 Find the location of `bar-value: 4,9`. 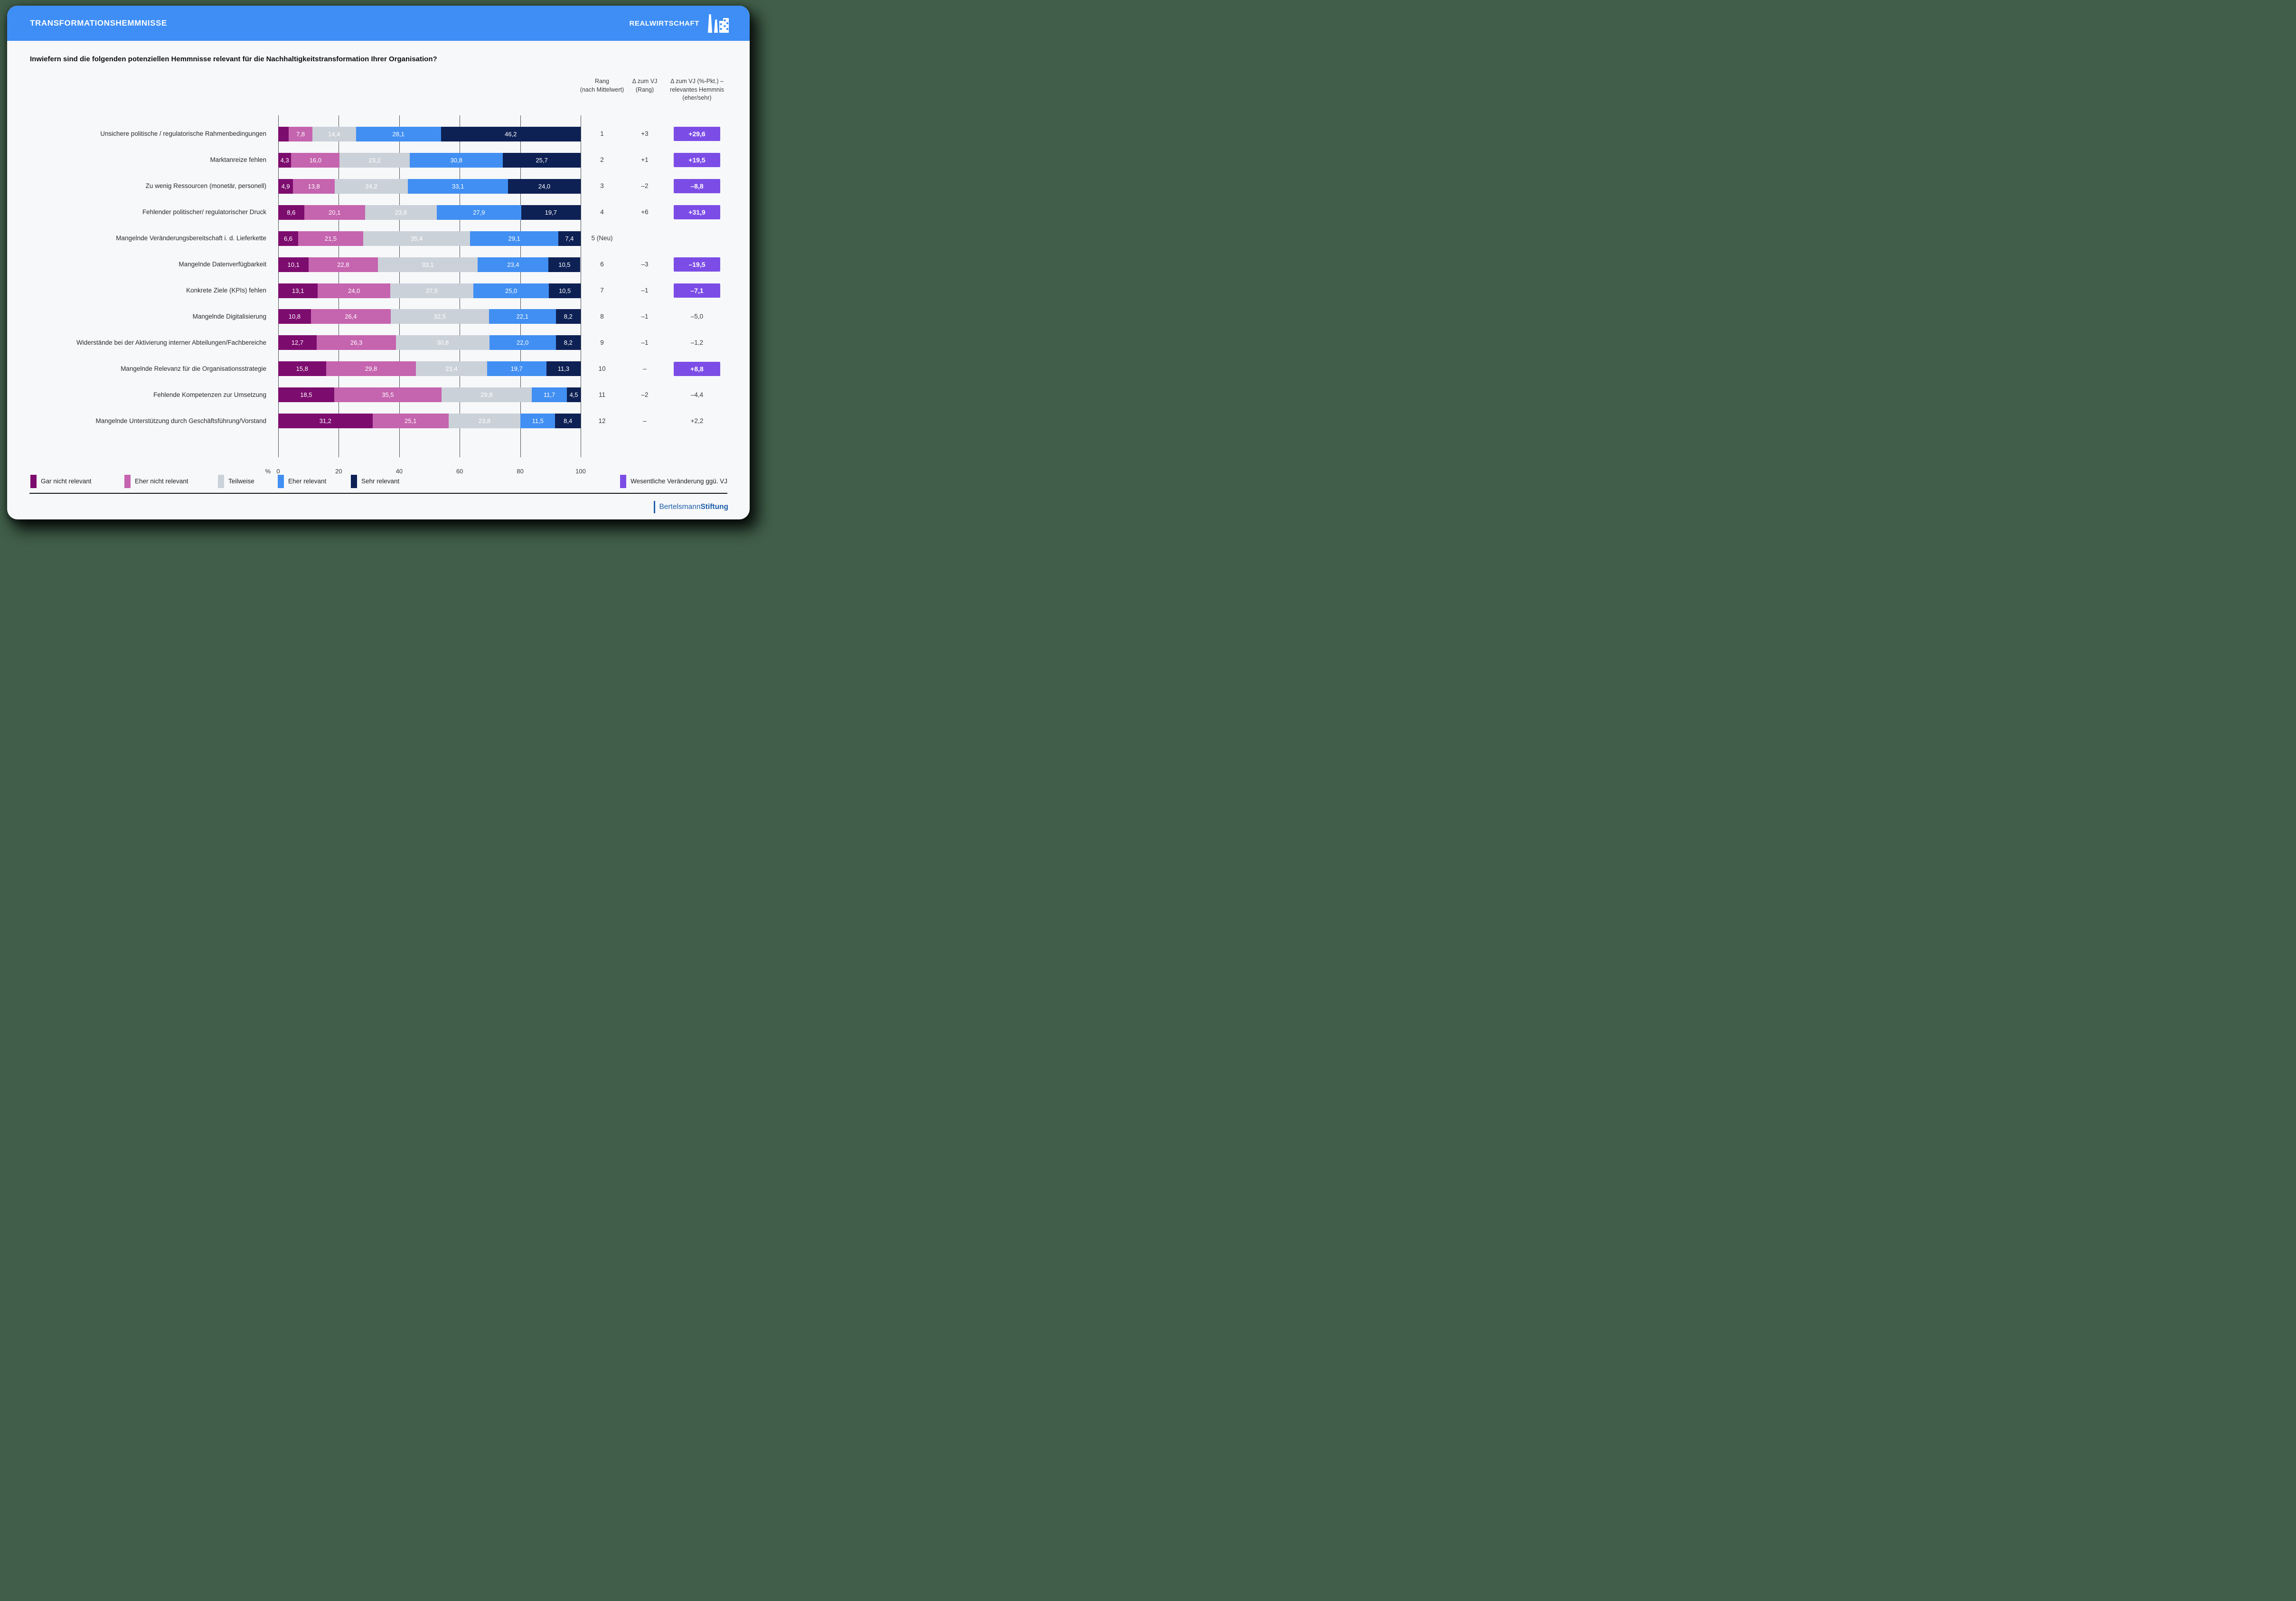

bar-value: 4,9 is located at coordinates (285, 186).